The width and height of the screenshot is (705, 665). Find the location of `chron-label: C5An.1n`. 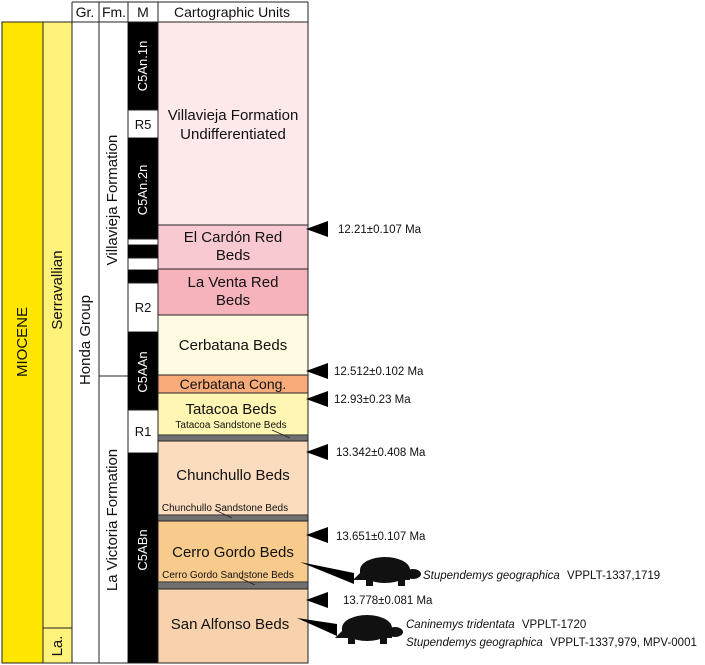

chron-label: C5An.1n is located at coordinates (142, 66).